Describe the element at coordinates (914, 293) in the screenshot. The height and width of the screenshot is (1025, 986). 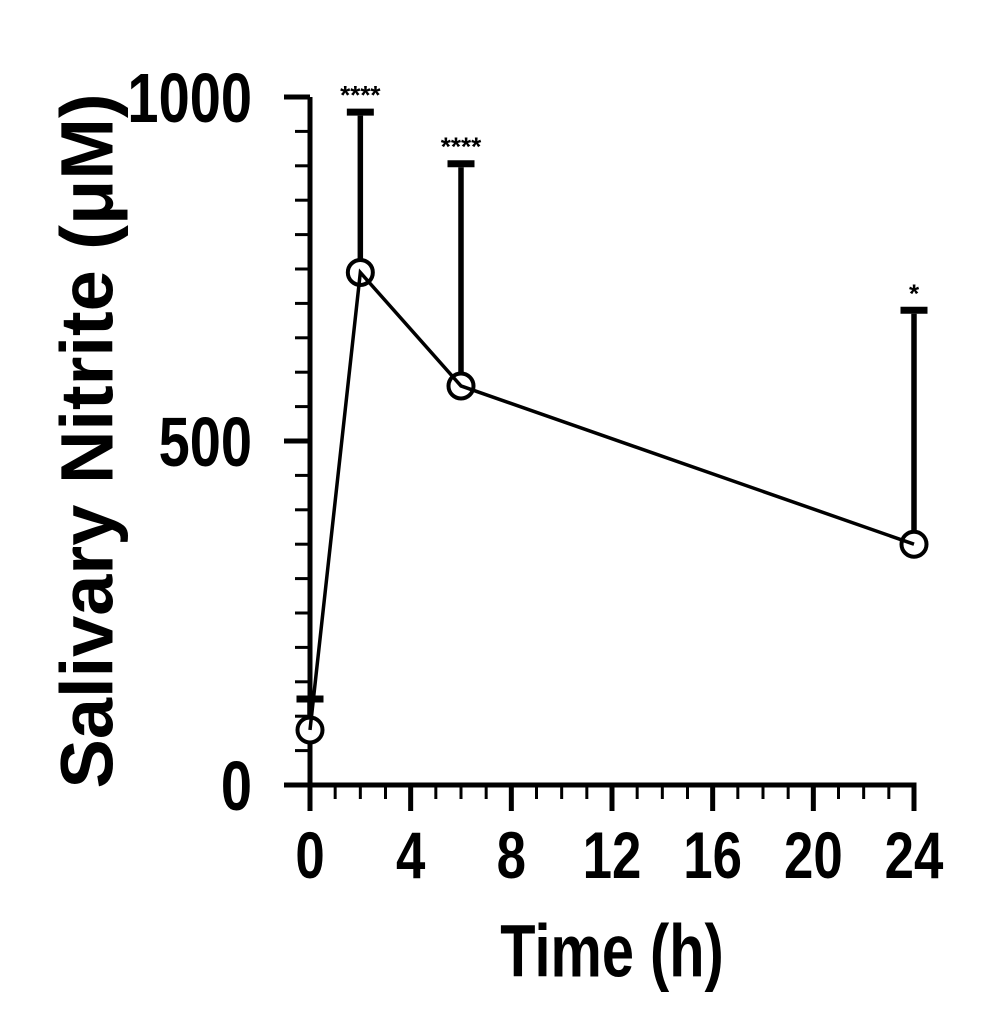
I see `significance-label: *` at that location.